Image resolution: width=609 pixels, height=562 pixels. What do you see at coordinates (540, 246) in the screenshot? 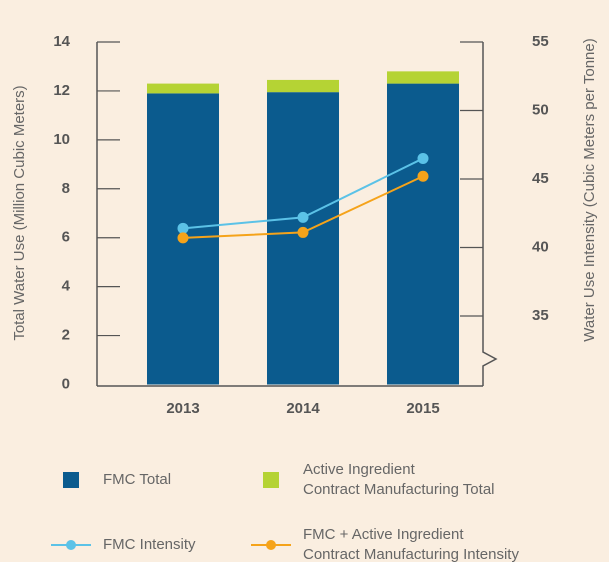
I see `y2-tick-label: 40` at bounding box center [540, 246].